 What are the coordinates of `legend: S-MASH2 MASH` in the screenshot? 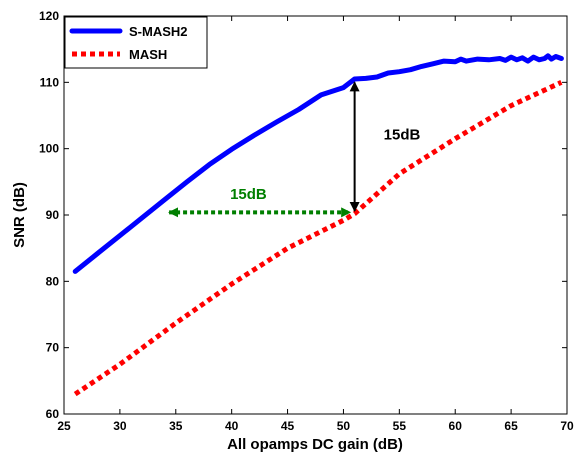 It's located at (136, 42).